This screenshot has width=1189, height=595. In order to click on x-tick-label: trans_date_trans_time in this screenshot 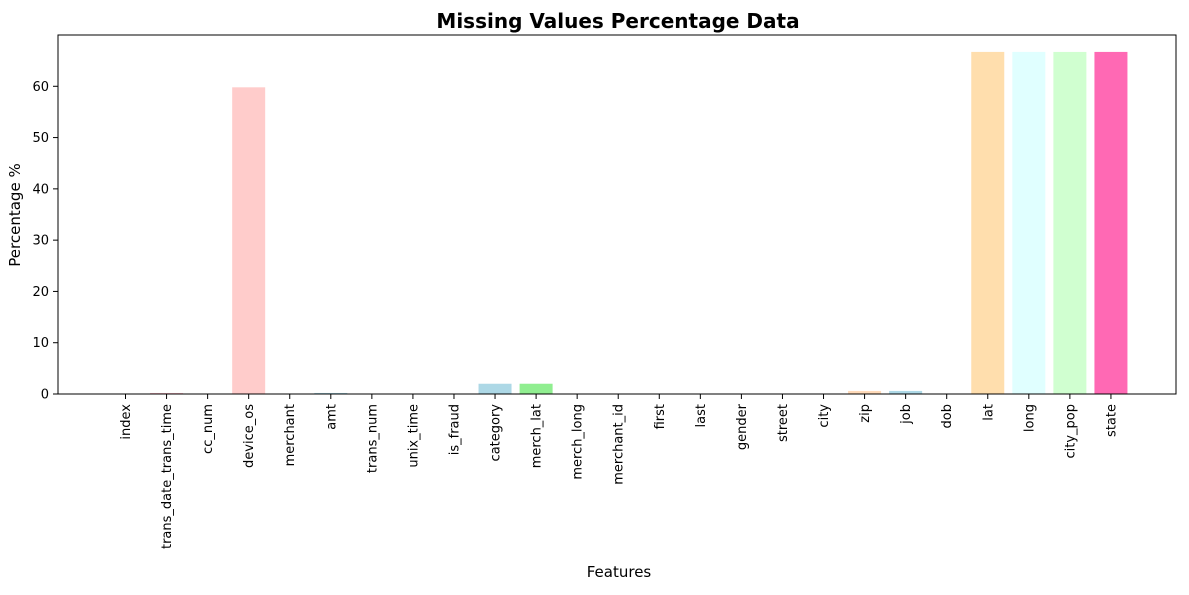, I will do `click(167, 476)`.